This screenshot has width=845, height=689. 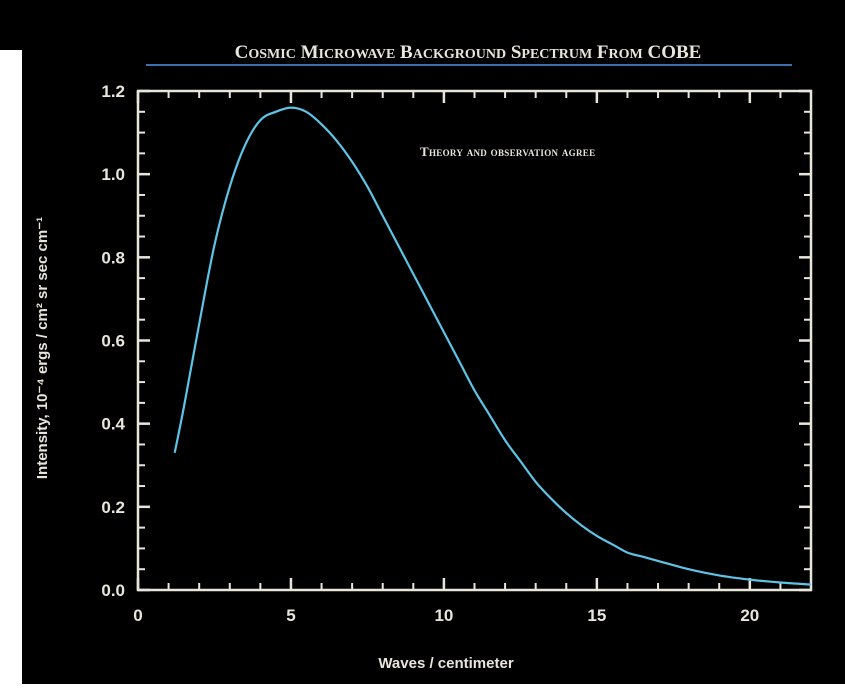 What do you see at coordinates (113, 341) in the screenshot?
I see `y-tick-label: 0.6` at bounding box center [113, 341].